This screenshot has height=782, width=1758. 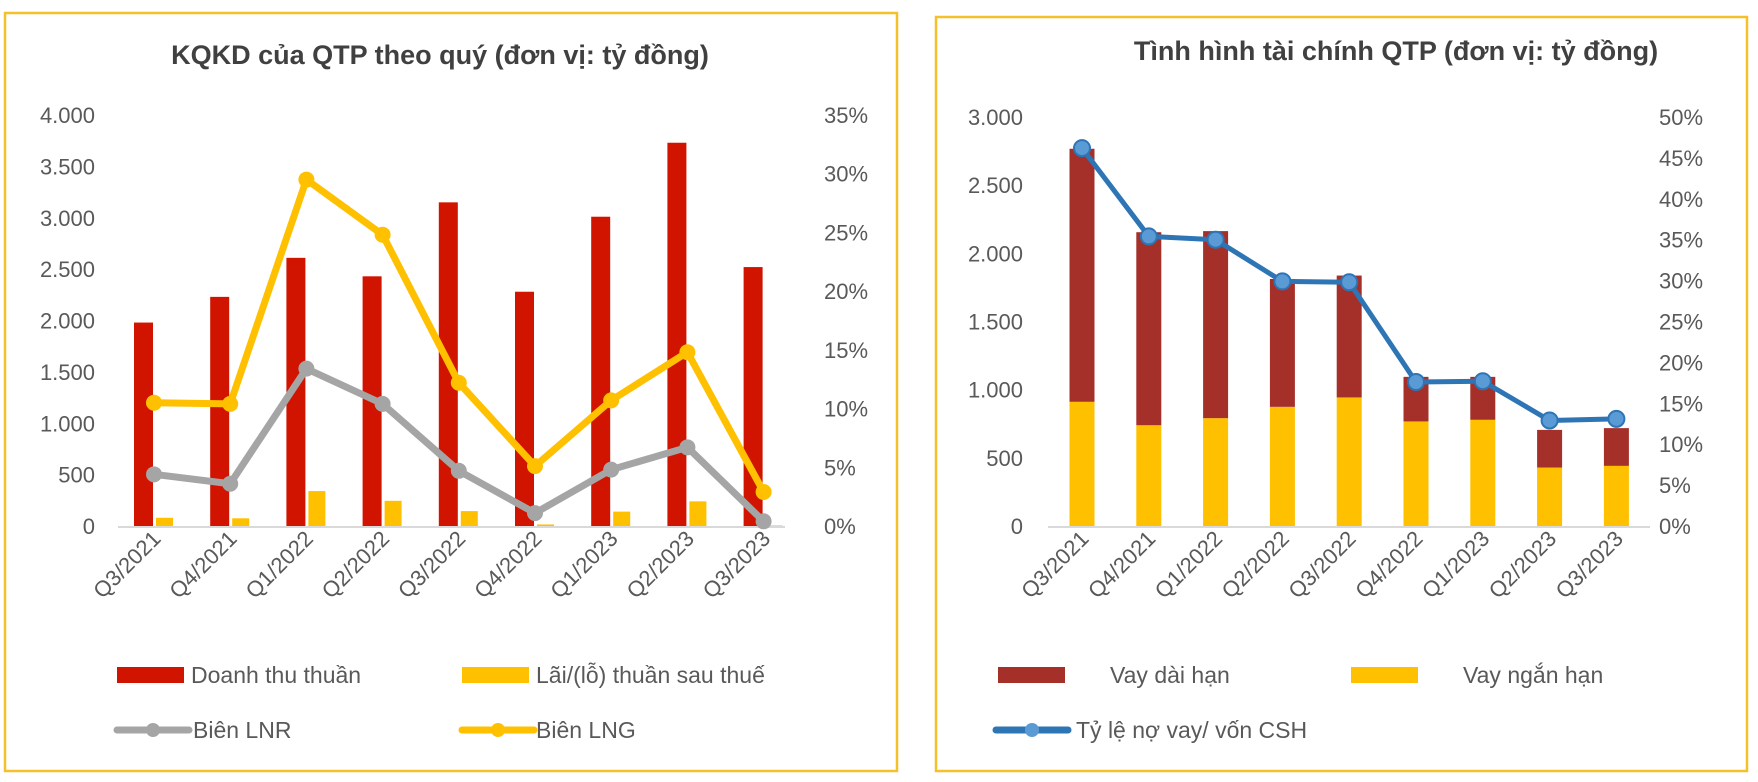 I want to click on left-axis-tick-label: 1.000, so click(x=67, y=423).